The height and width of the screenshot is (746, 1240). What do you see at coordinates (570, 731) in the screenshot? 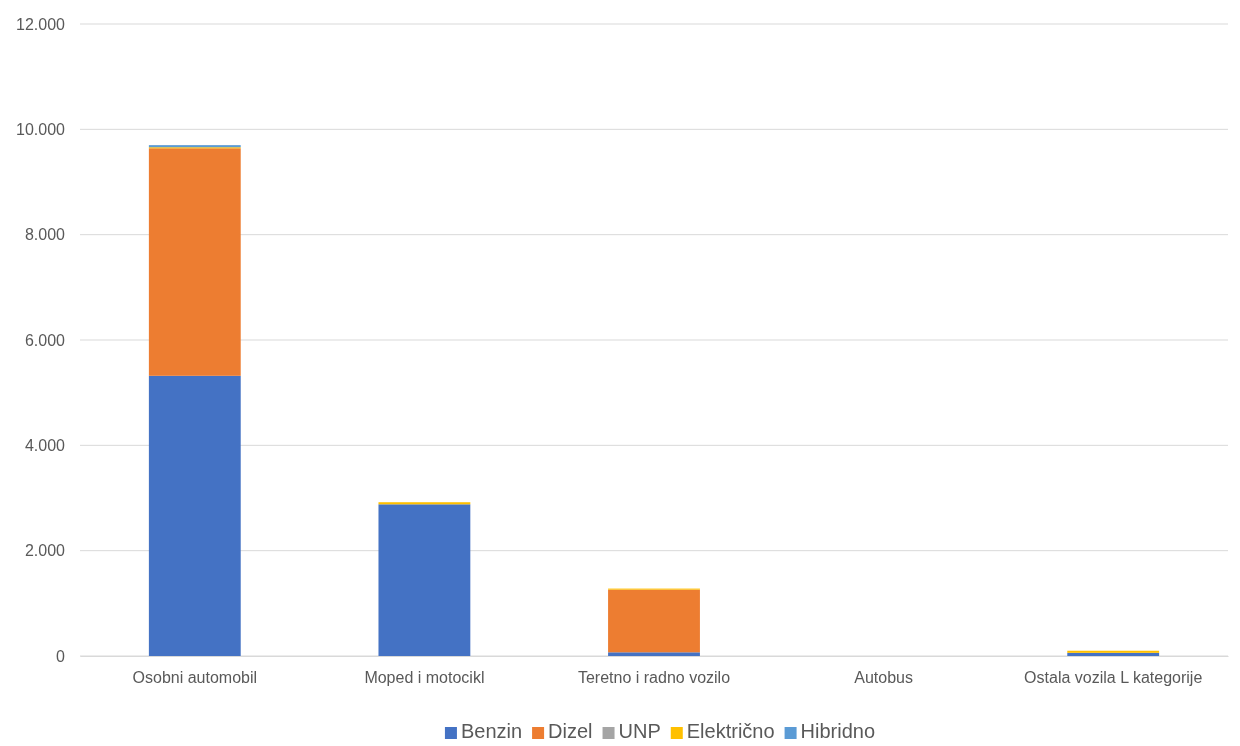
I see `legend-label: Dizel` at bounding box center [570, 731].